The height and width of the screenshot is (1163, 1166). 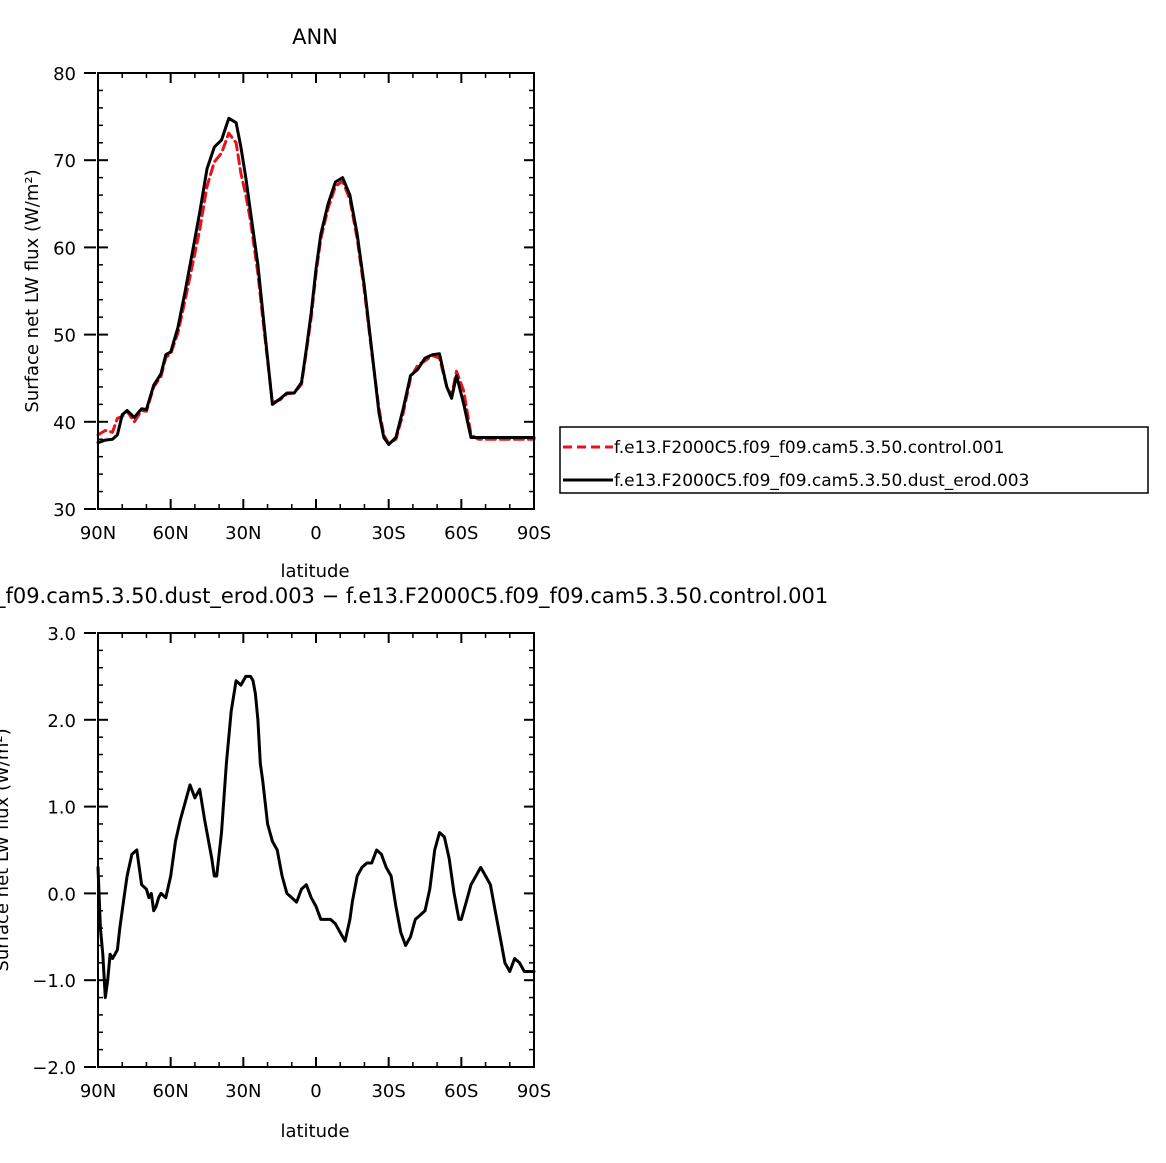 What do you see at coordinates (64, 248) in the screenshot?
I see `top-ytick-label: 60` at bounding box center [64, 248].